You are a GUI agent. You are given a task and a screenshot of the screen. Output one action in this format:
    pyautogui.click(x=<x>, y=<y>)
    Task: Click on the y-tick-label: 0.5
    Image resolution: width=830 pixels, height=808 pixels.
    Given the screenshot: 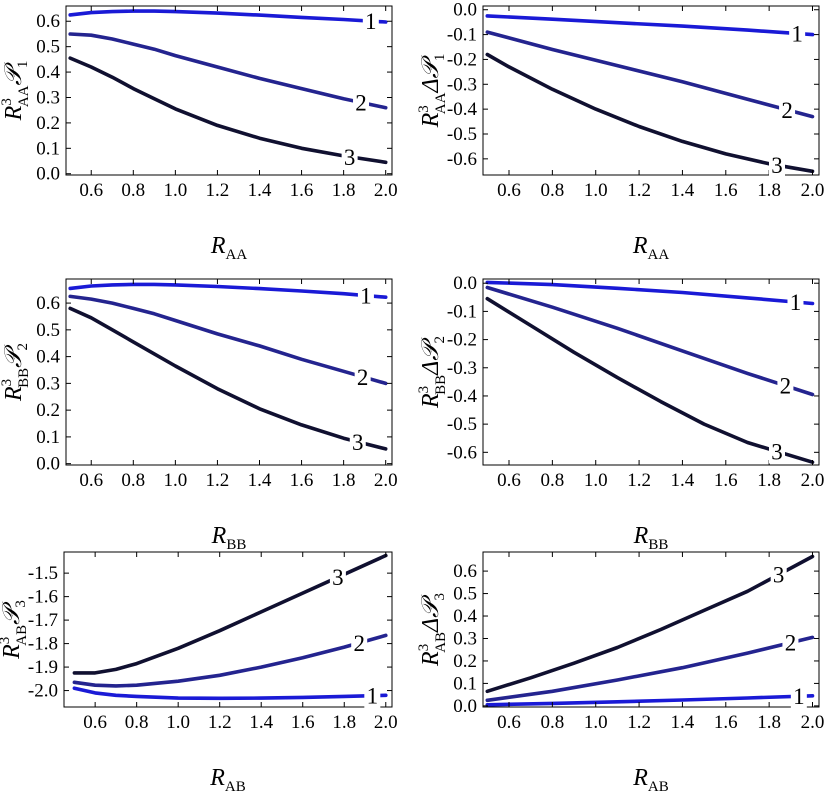 What is the action you would take?
    pyautogui.click(x=465, y=594)
    